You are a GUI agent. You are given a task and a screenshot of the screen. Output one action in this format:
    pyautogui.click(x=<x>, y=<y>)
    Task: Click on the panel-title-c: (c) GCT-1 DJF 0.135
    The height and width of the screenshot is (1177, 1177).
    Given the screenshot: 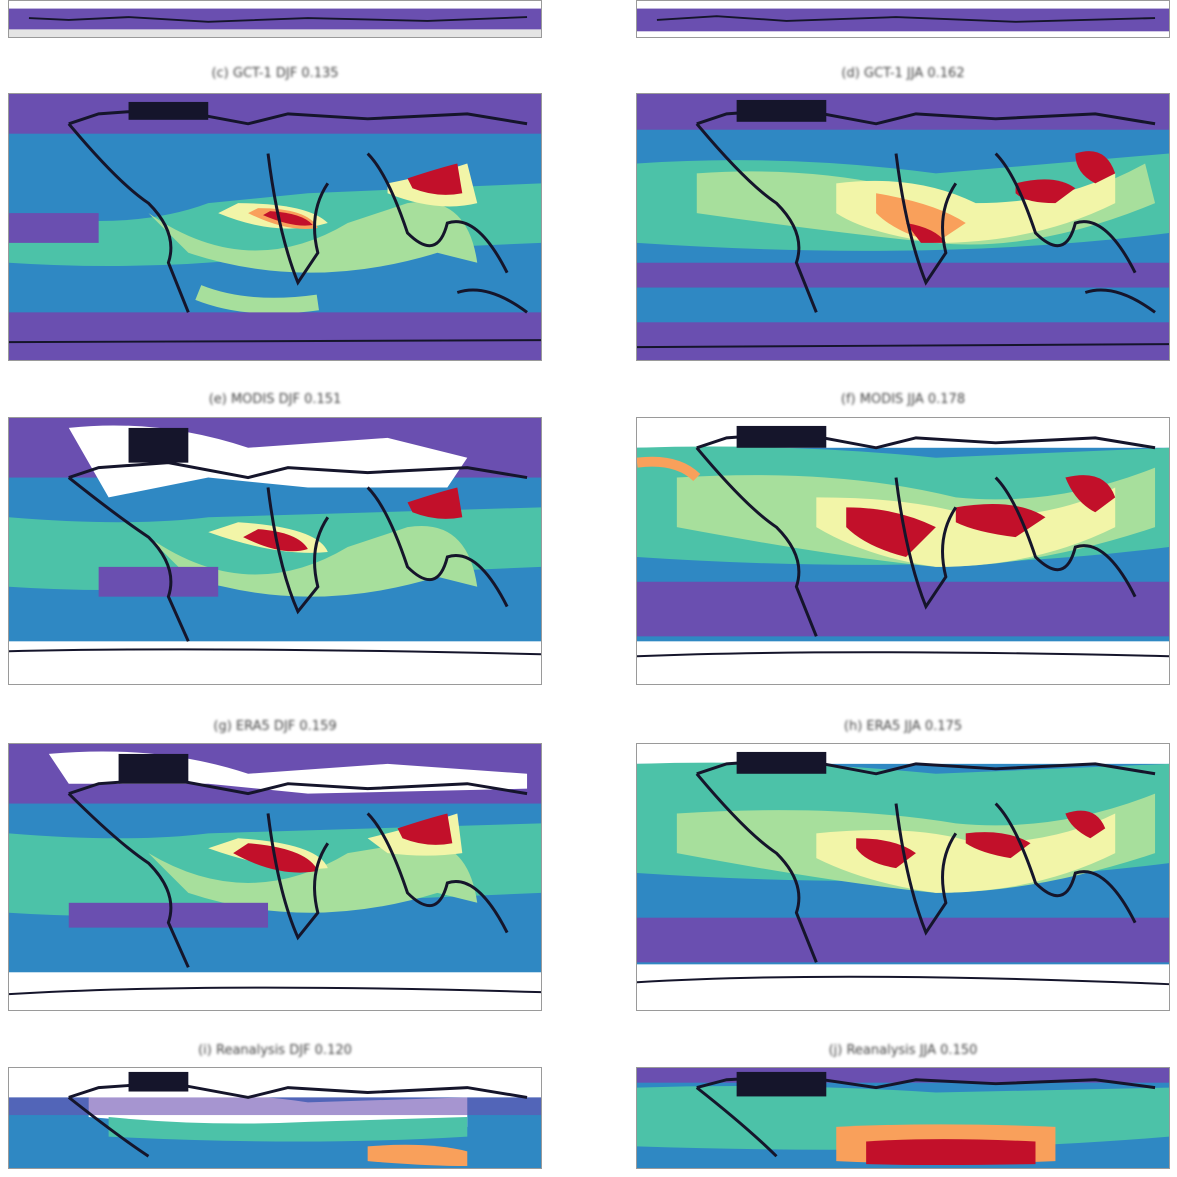 What is the action you would take?
    pyautogui.click(x=275, y=73)
    